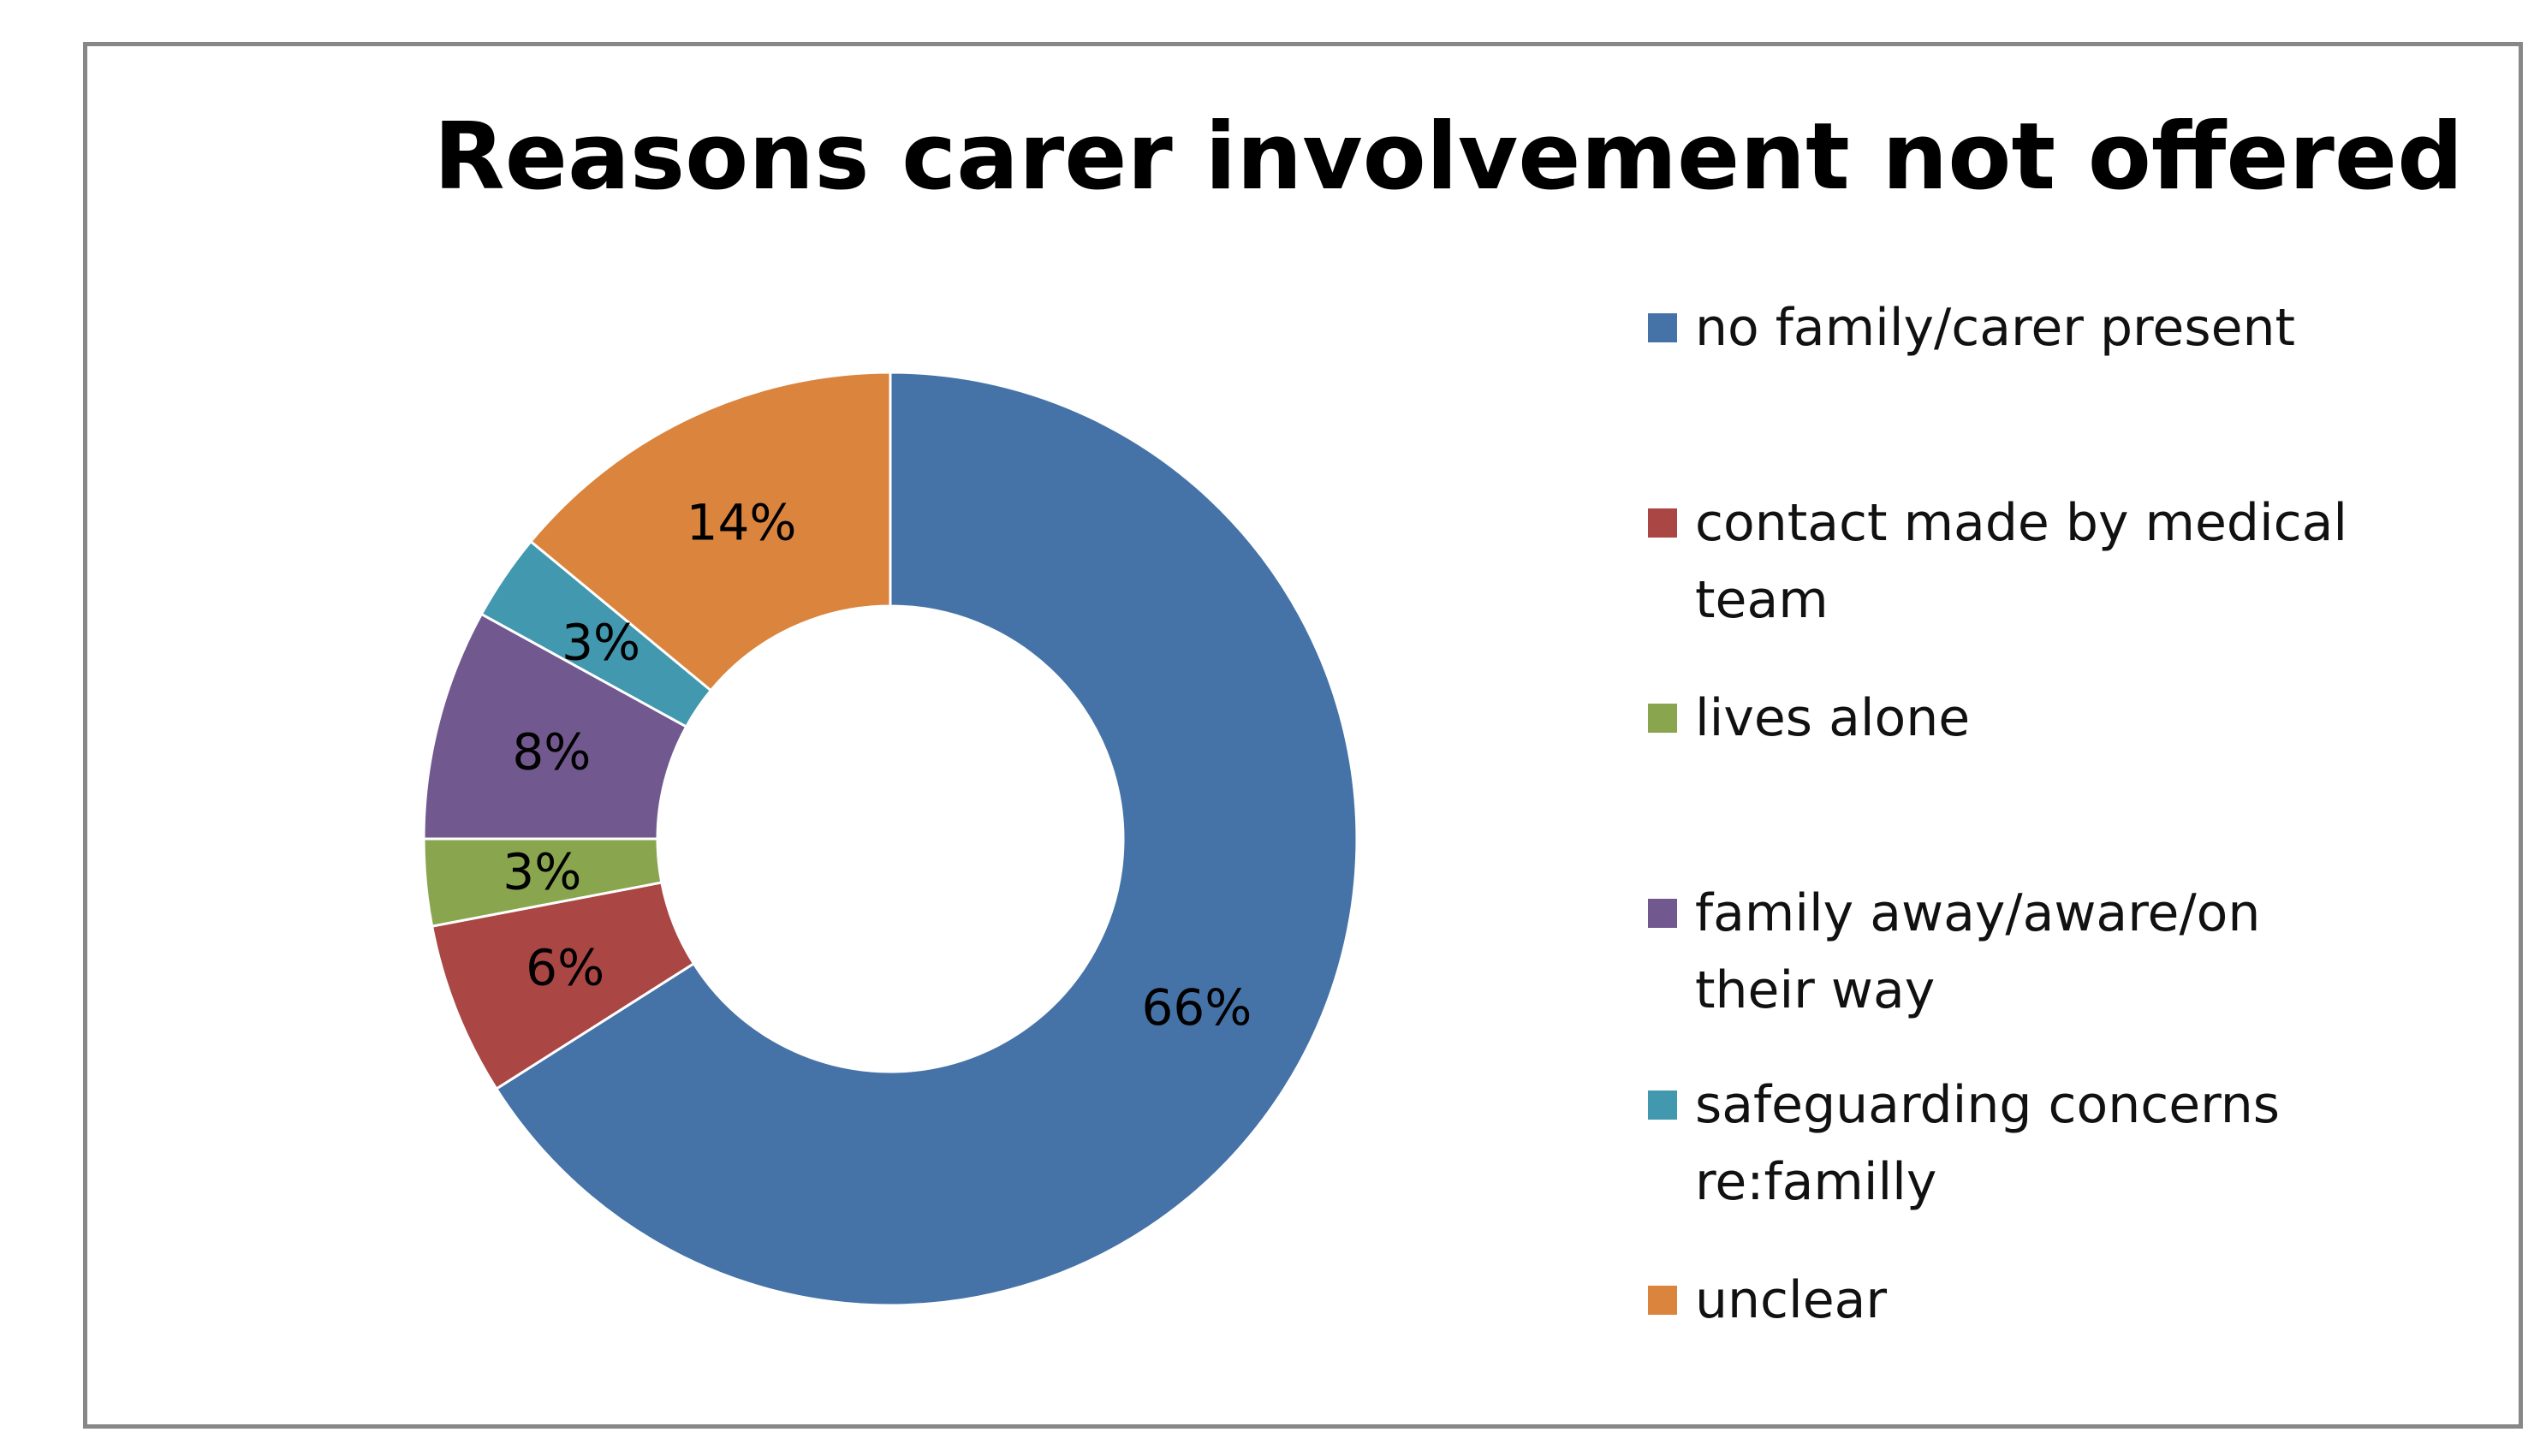 This screenshot has width=2540, height=1456. Describe the element at coordinates (551, 752) in the screenshot. I see `slice-label-family-away-aware-on-their-way: 8%` at that location.